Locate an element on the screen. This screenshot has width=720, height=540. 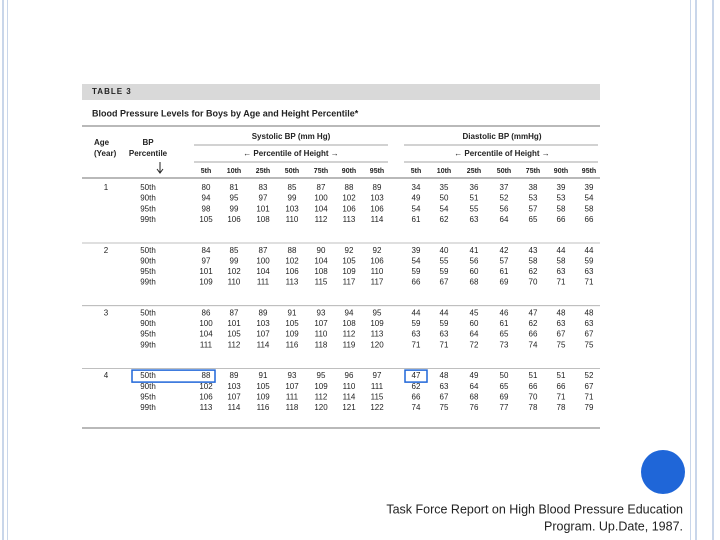
column-header: 50th is located at coordinates (292, 171).